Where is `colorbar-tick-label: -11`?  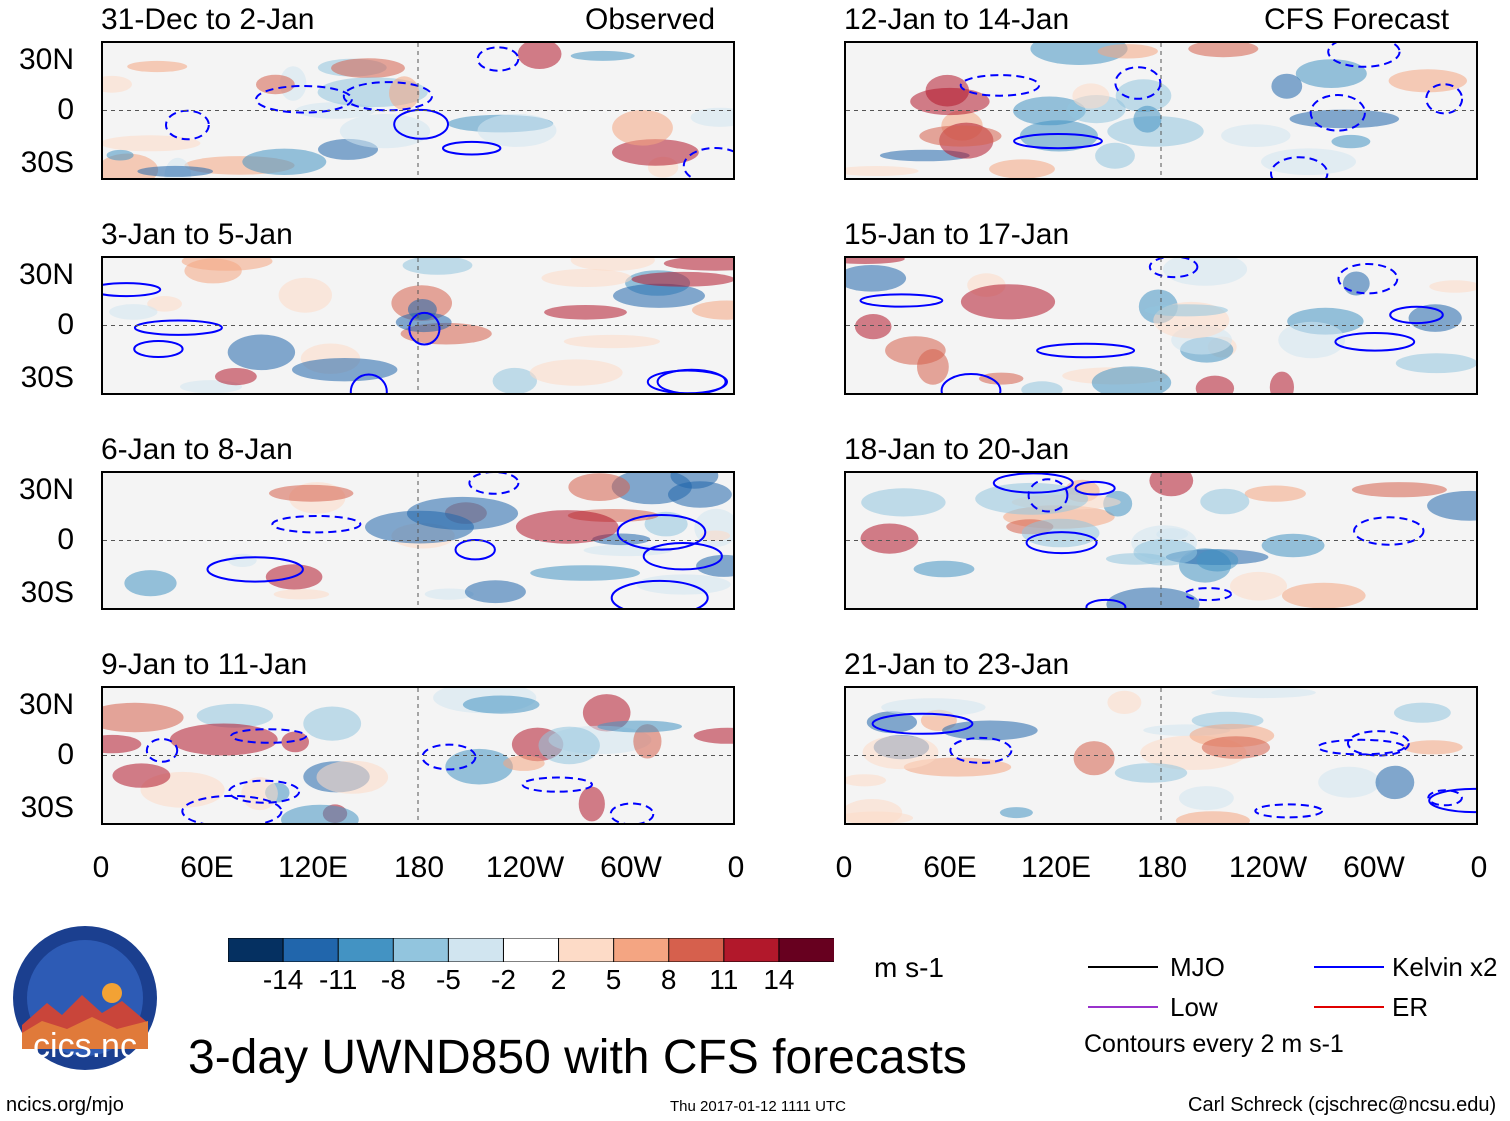
colorbar-tick-label: -11 is located at coordinates (338, 979).